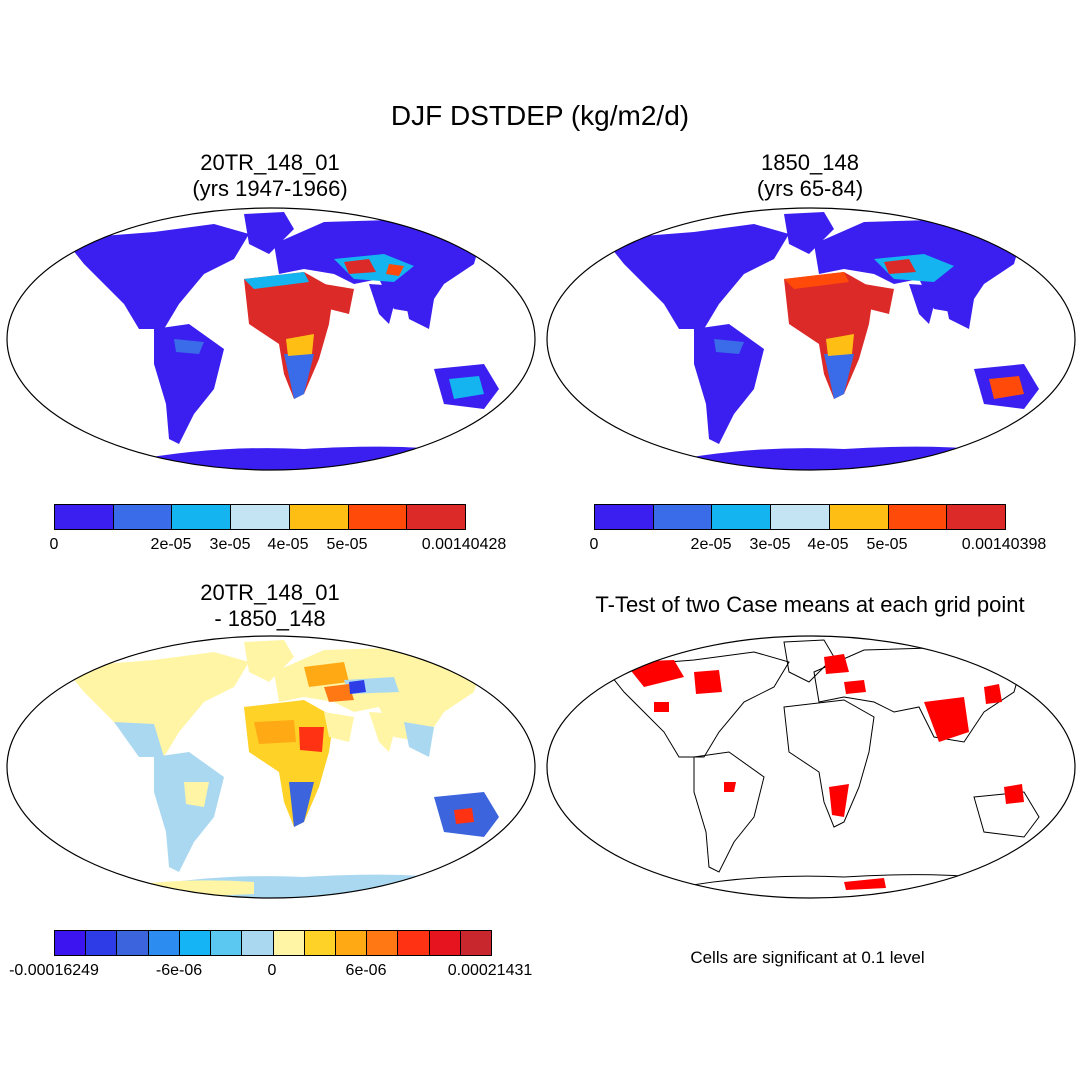  I want to click on colorbar2-tick-label: 5e-05, so click(887, 544).